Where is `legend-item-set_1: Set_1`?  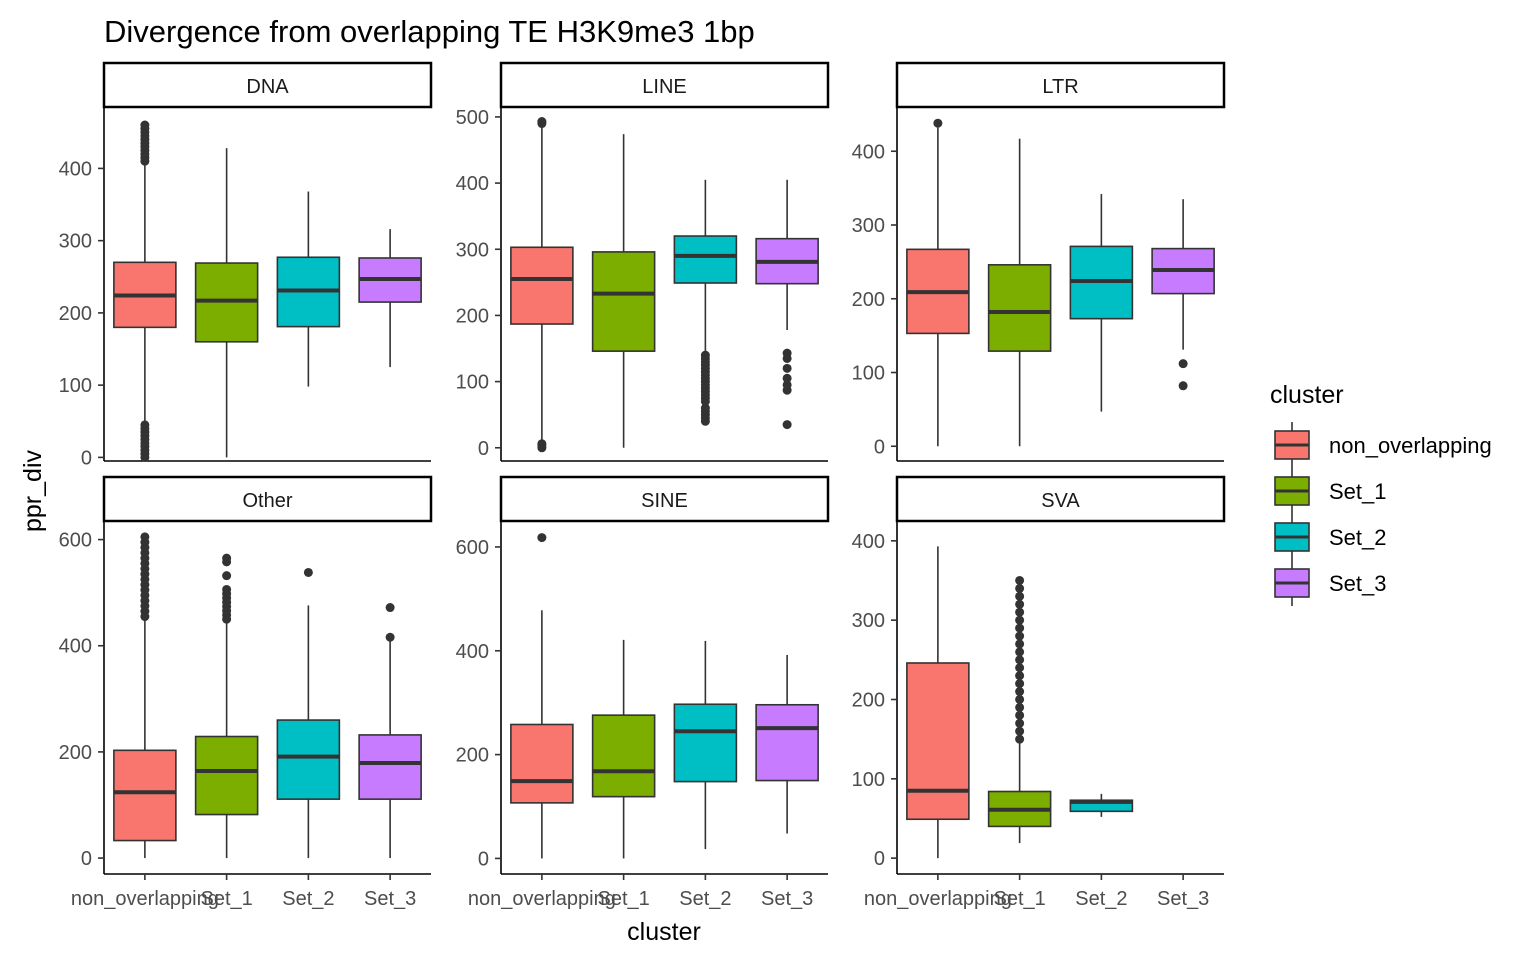
legend-item-set_1: Set_1 is located at coordinates (1330, 491).